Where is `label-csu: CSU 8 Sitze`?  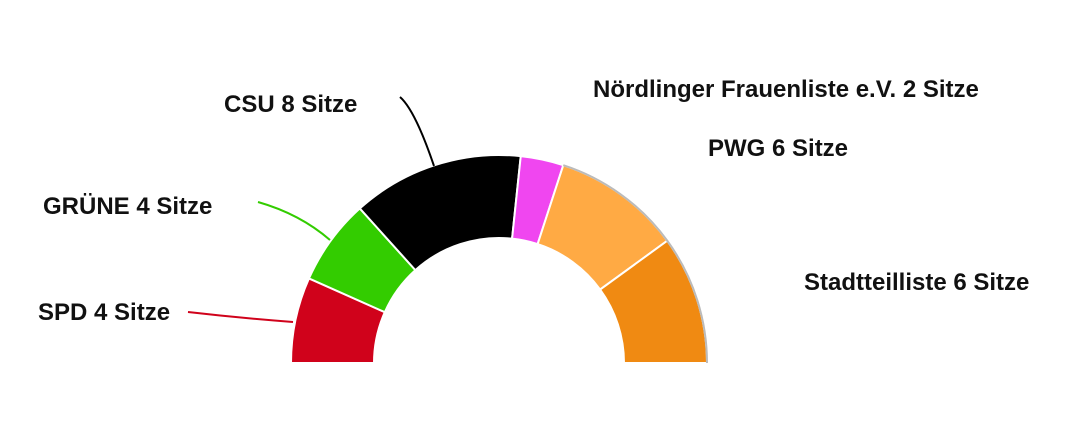 label-csu: CSU 8 Sitze is located at coordinates (290, 104).